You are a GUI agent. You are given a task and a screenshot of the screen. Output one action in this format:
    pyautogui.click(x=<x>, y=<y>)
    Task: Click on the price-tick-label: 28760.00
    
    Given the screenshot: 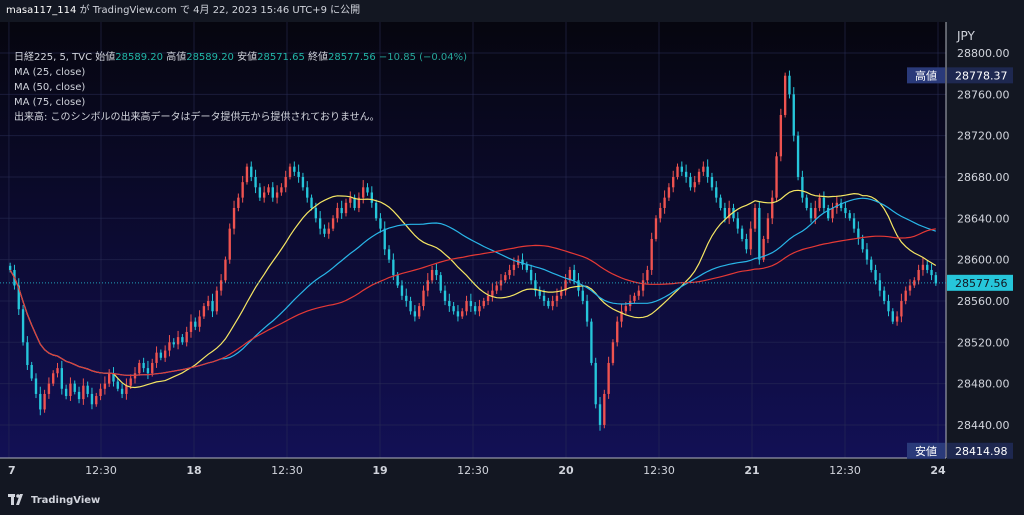 What is the action you would take?
    pyautogui.click(x=983, y=94)
    